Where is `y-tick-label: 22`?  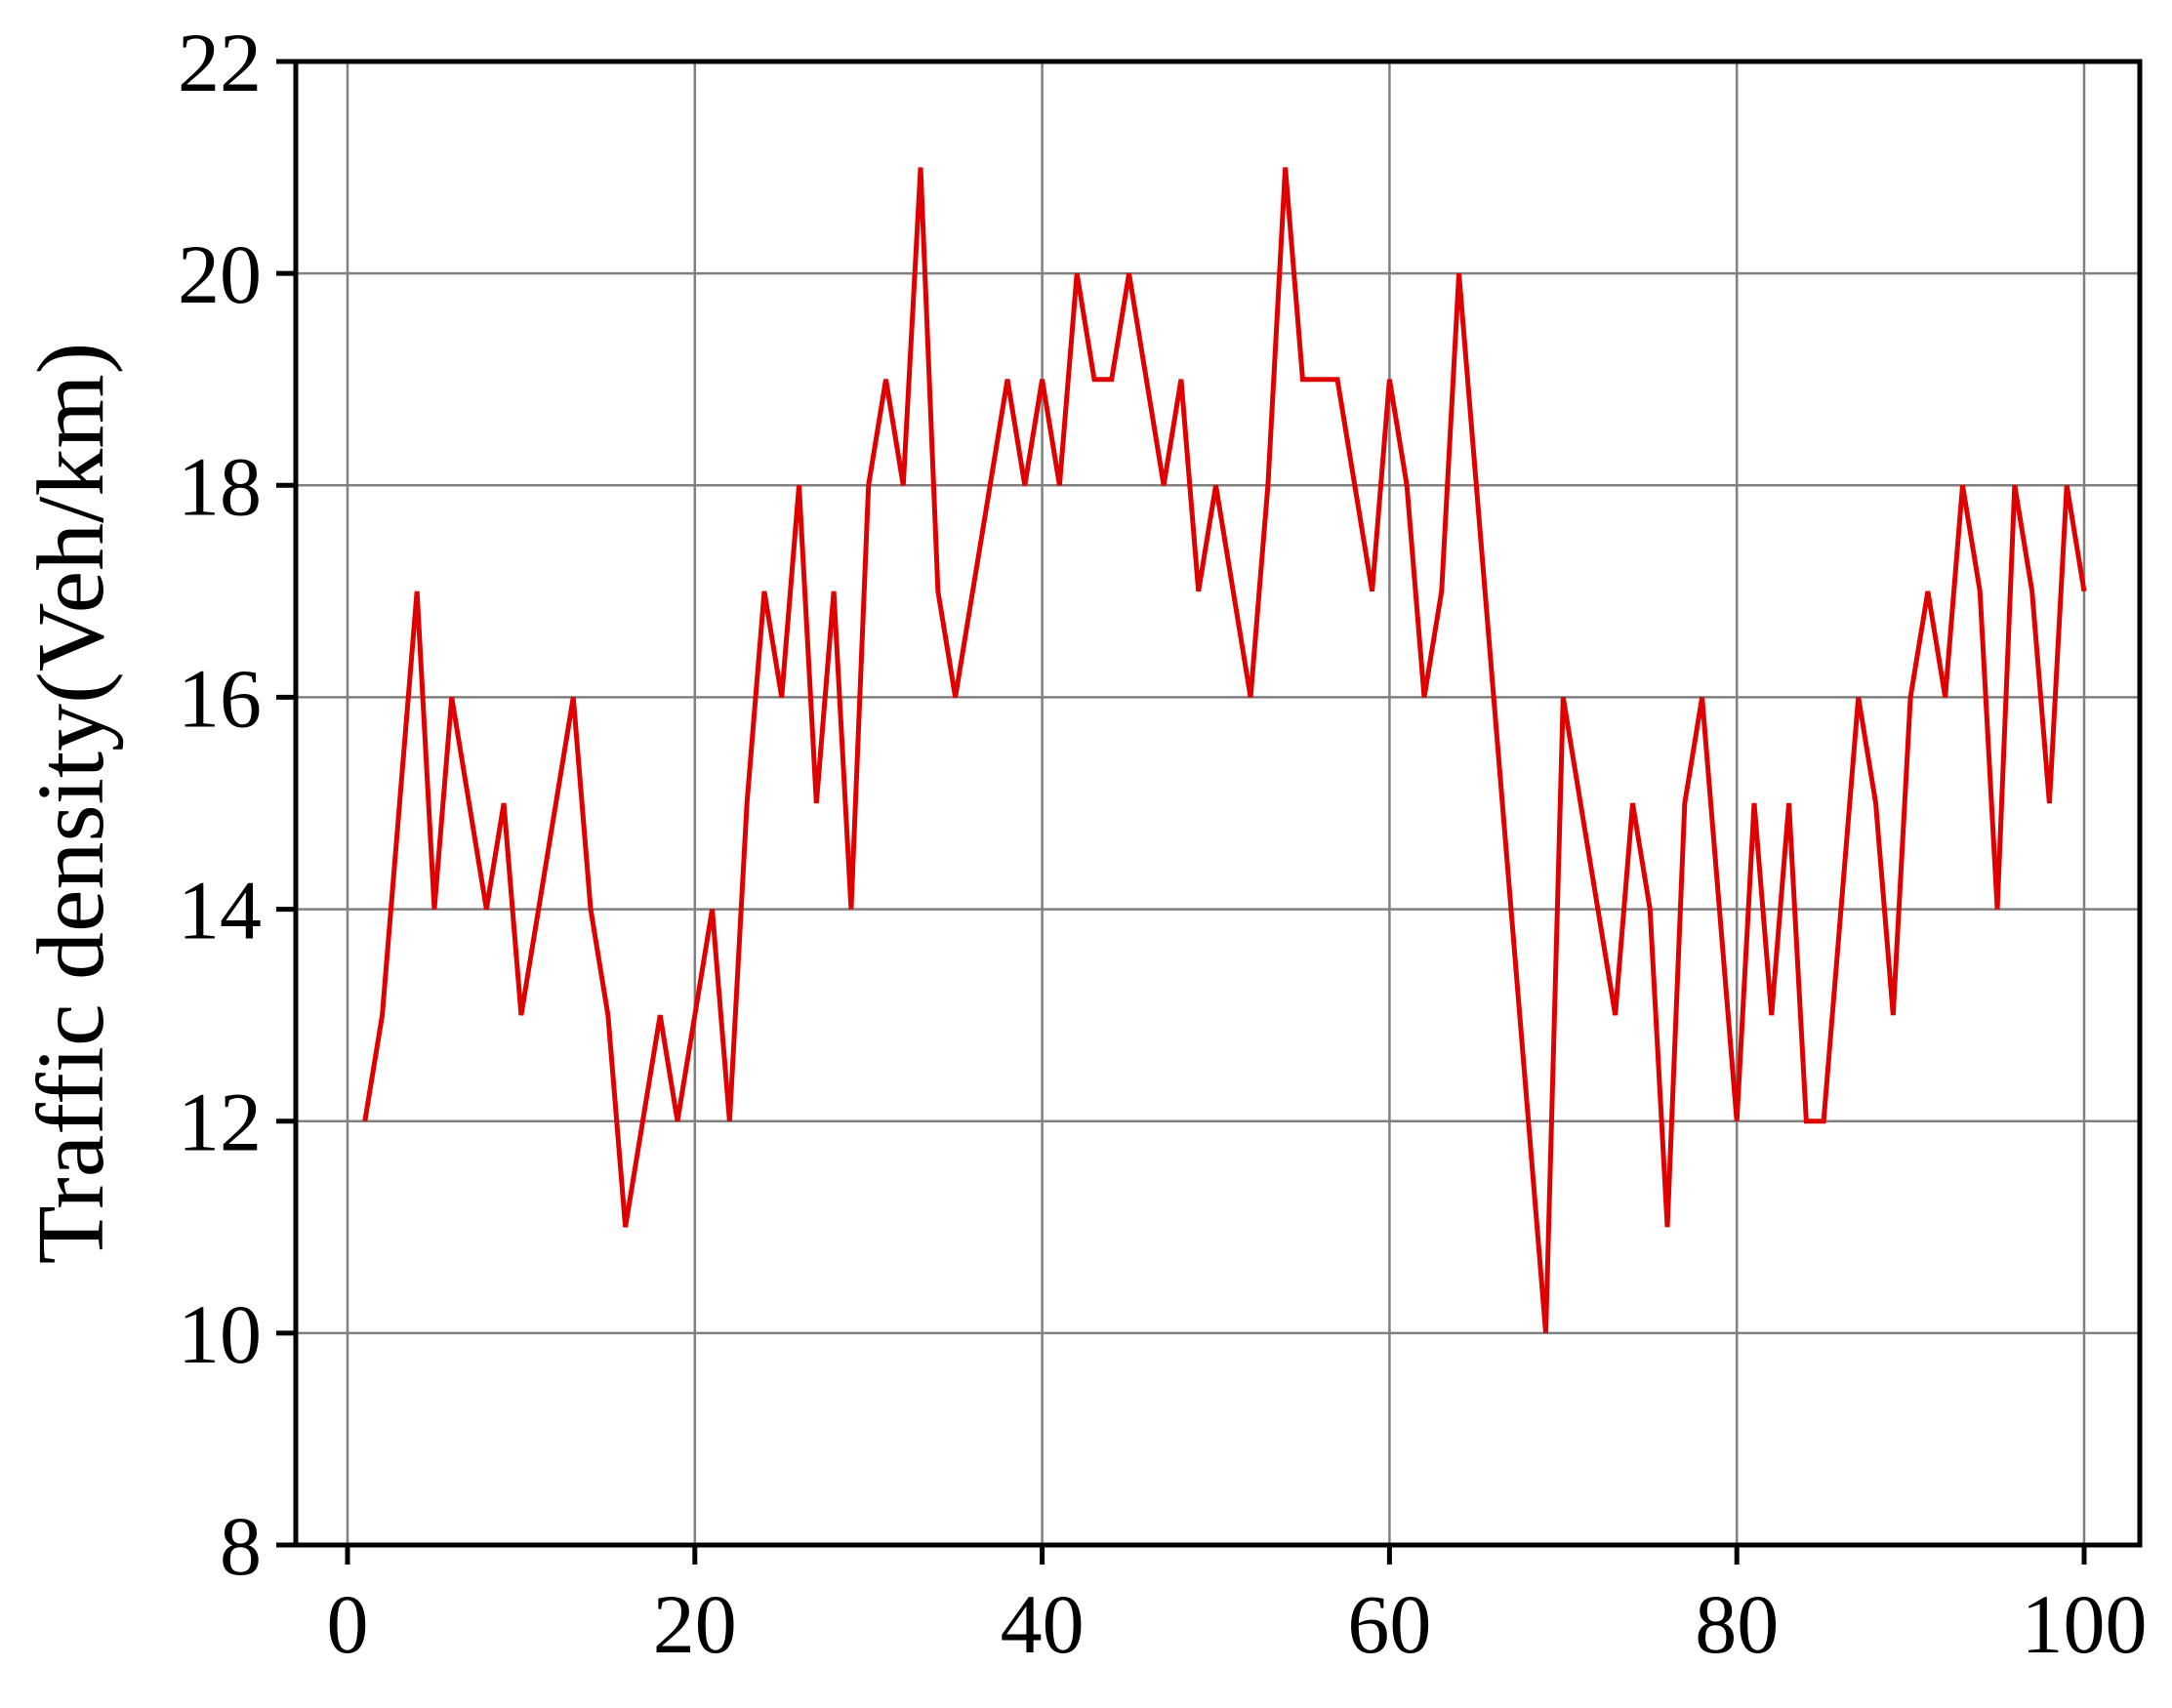
y-tick-label: 22 is located at coordinates (220, 62).